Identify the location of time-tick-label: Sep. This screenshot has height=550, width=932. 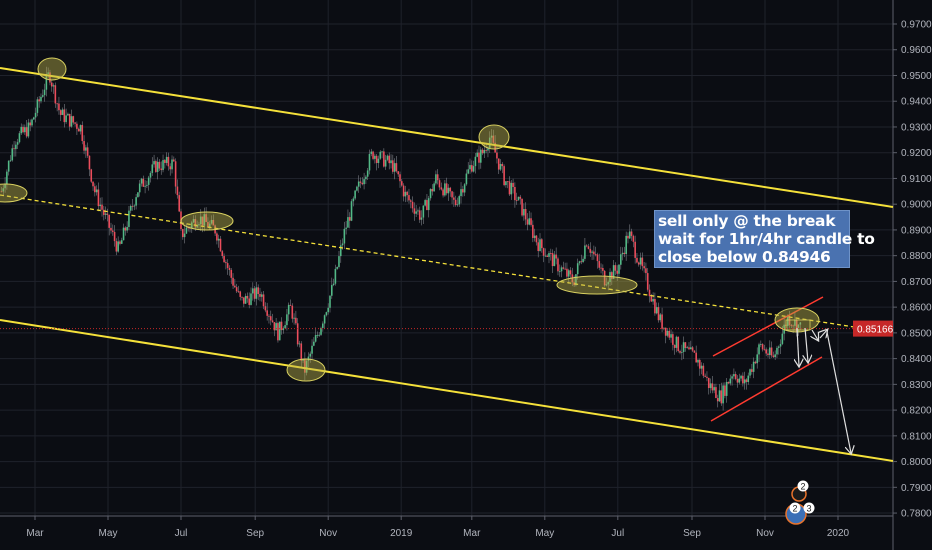
(692, 533).